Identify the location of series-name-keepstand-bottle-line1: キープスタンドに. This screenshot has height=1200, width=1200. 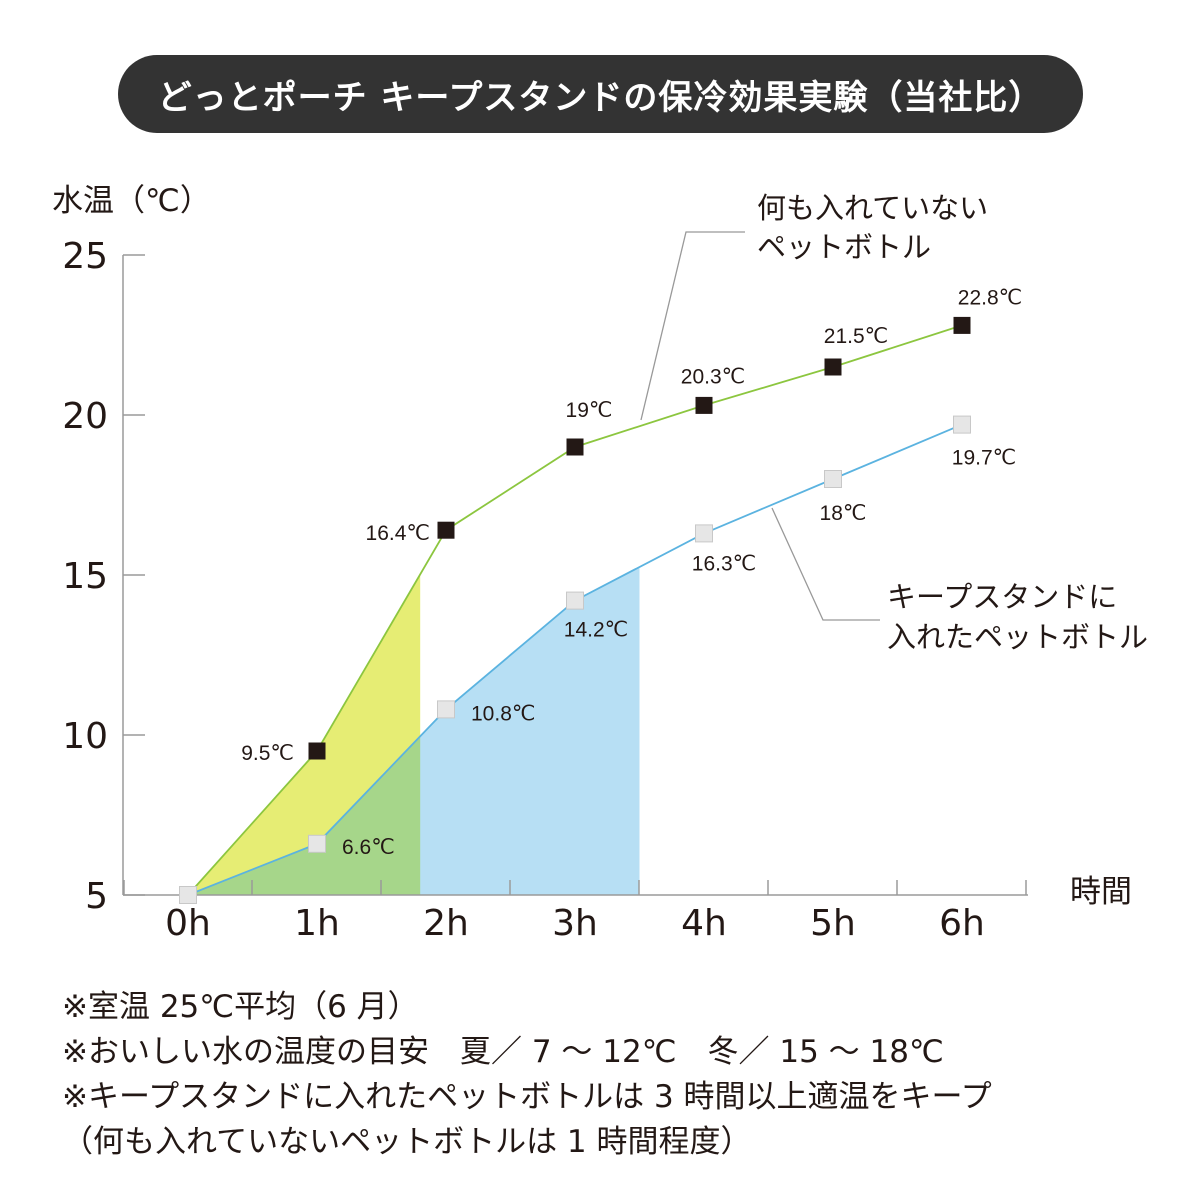
(1002, 597).